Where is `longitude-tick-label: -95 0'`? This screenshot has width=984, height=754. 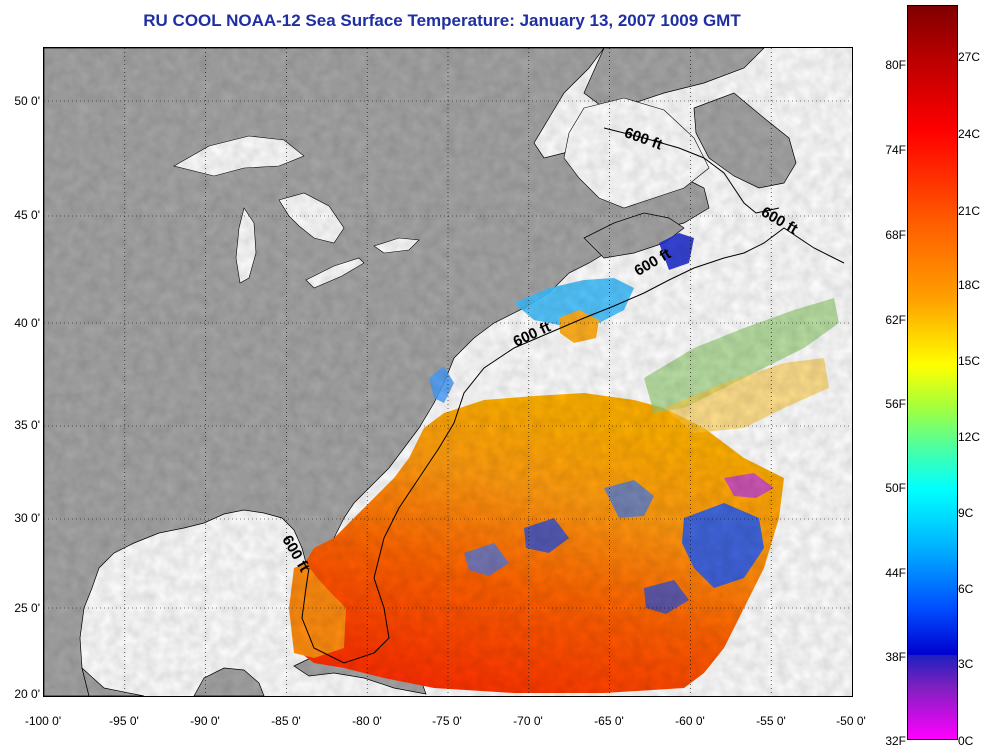
longitude-tick-label: -95 0' is located at coordinates (124, 721).